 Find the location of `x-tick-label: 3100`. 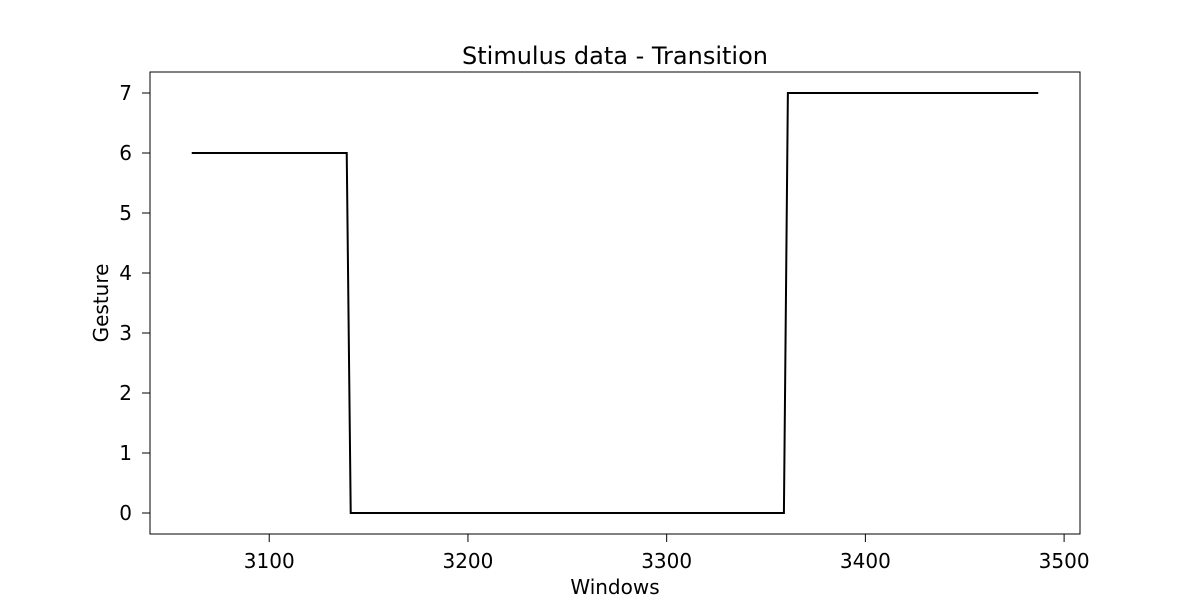

x-tick-label: 3100 is located at coordinates (269, 561).